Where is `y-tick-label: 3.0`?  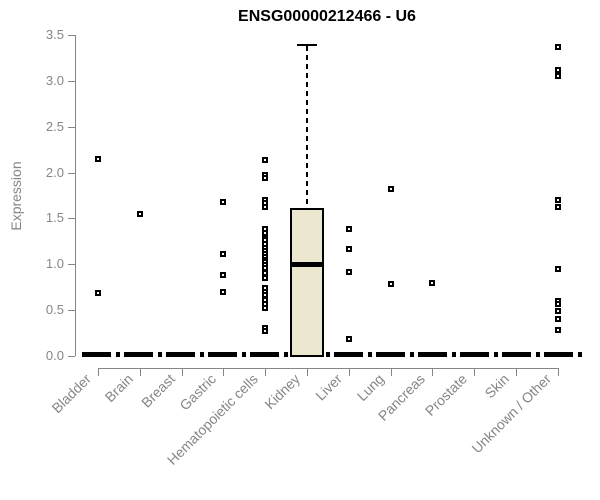 y-tick-label: 3.0 is located at coordinates (54, 80).